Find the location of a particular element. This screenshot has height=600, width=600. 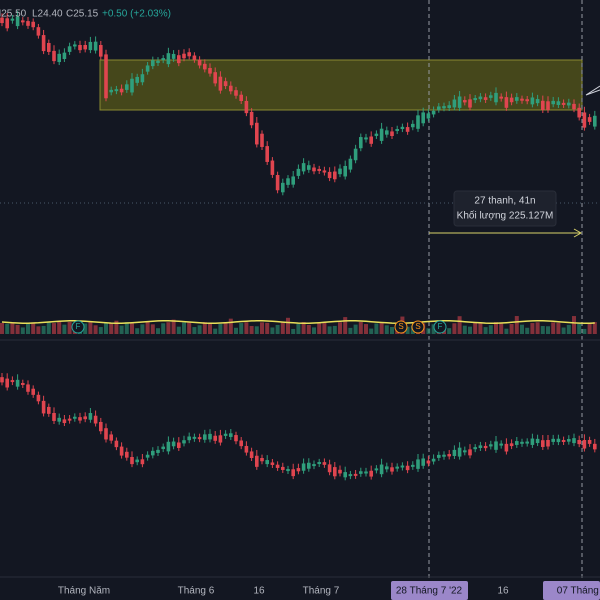

header-change: +0.50 (+2.03%) is located at coordinates (136, 14).